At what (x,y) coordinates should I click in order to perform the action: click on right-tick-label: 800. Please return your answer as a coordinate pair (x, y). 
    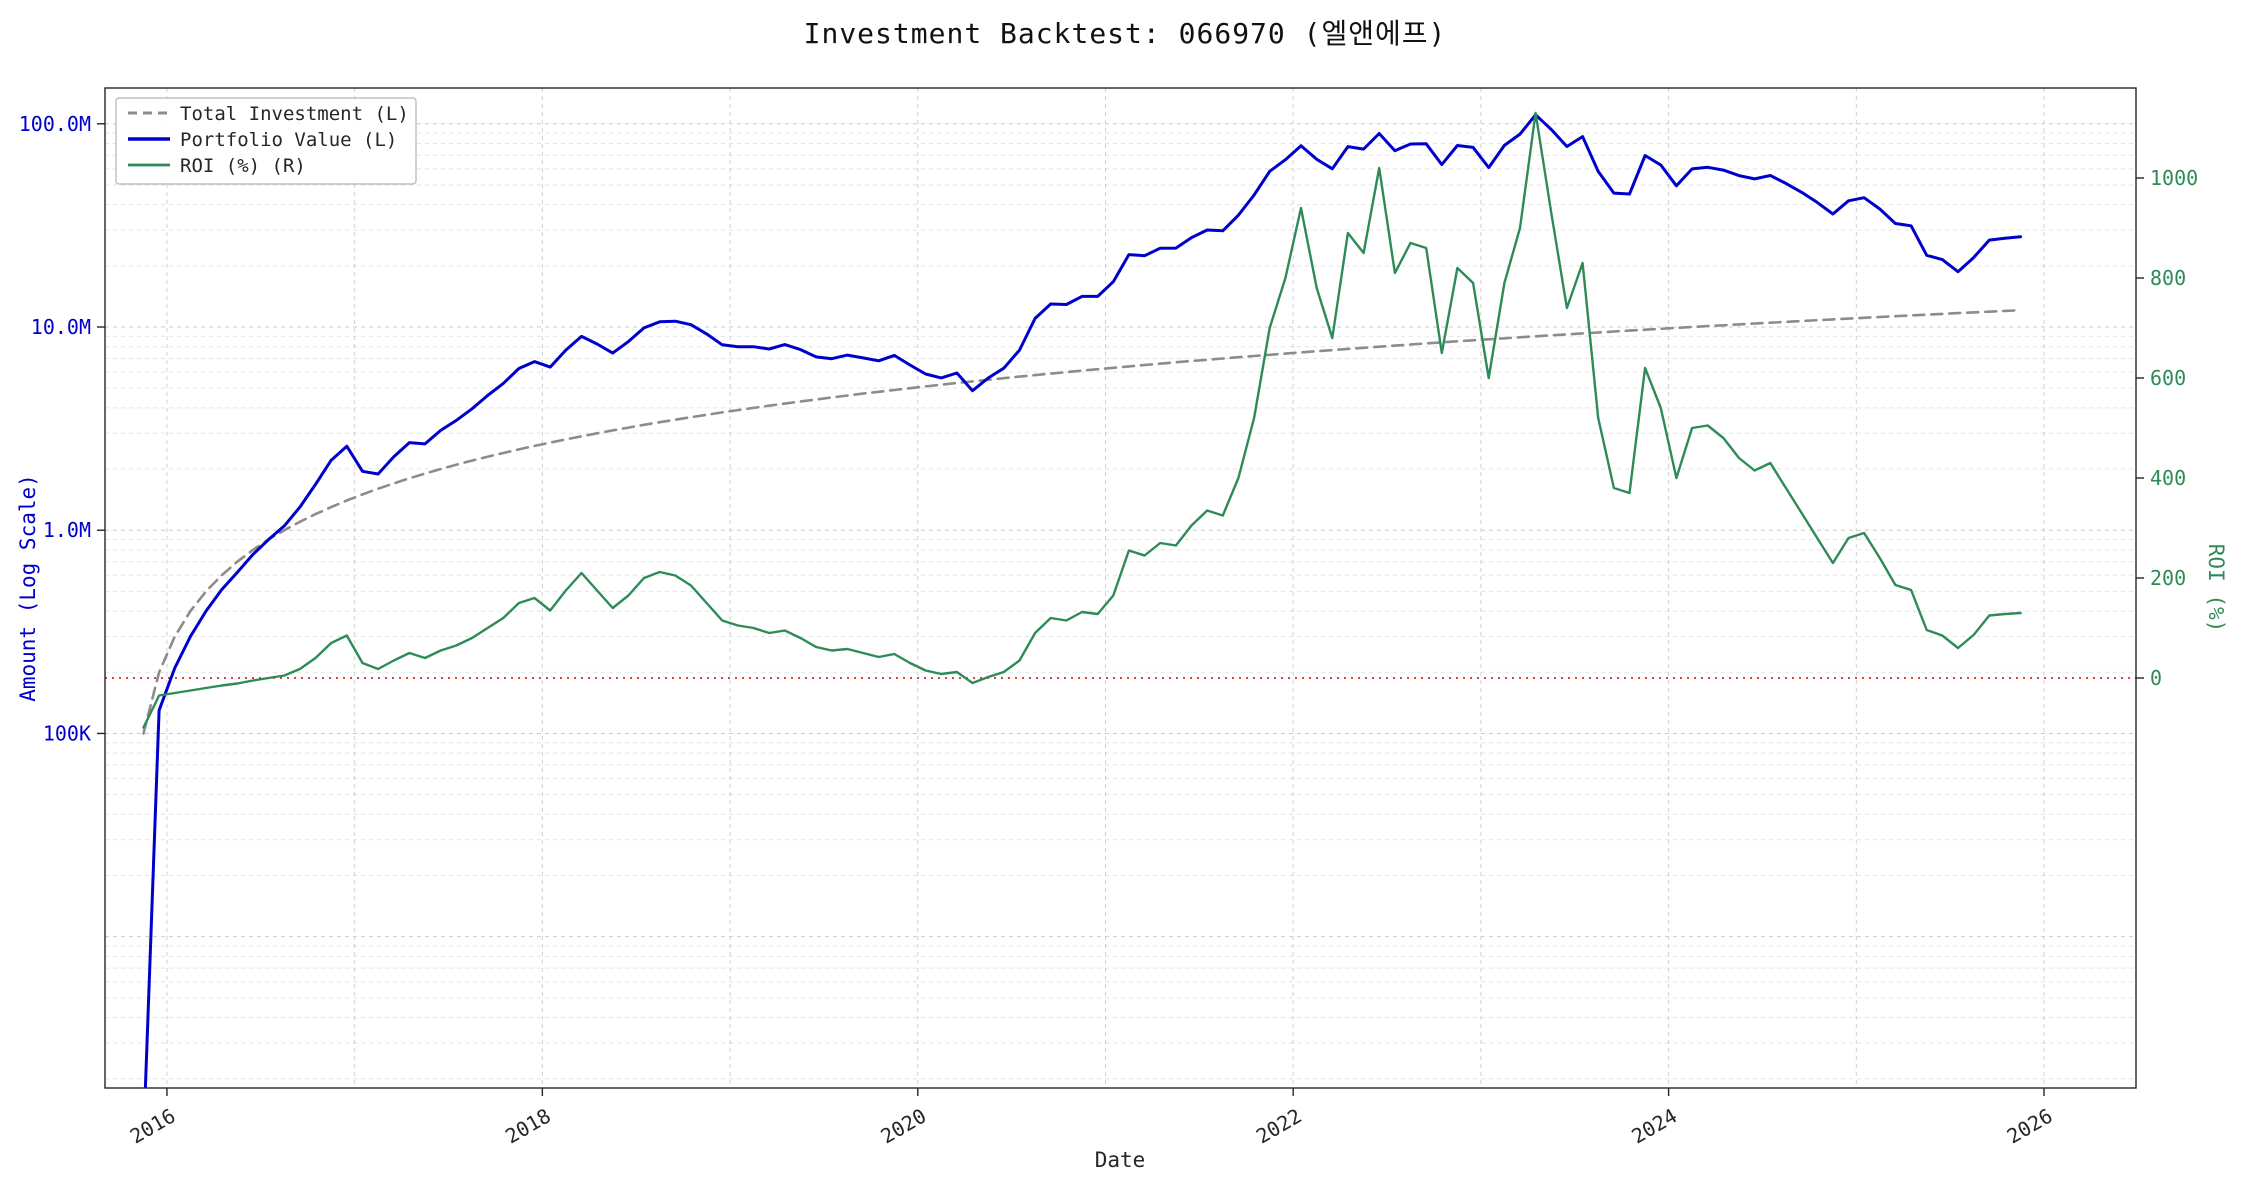
    Looking at the image, I should click on (2168, 278).